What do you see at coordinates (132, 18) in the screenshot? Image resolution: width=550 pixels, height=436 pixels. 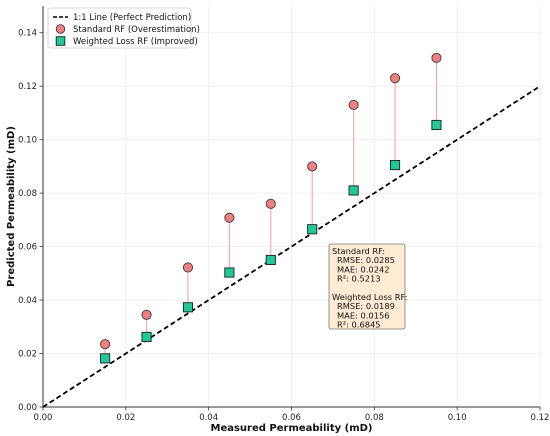 I see `legend-label-reference: 1:1 Line (Perfect Prediction)` at bounding box center [132, 18].